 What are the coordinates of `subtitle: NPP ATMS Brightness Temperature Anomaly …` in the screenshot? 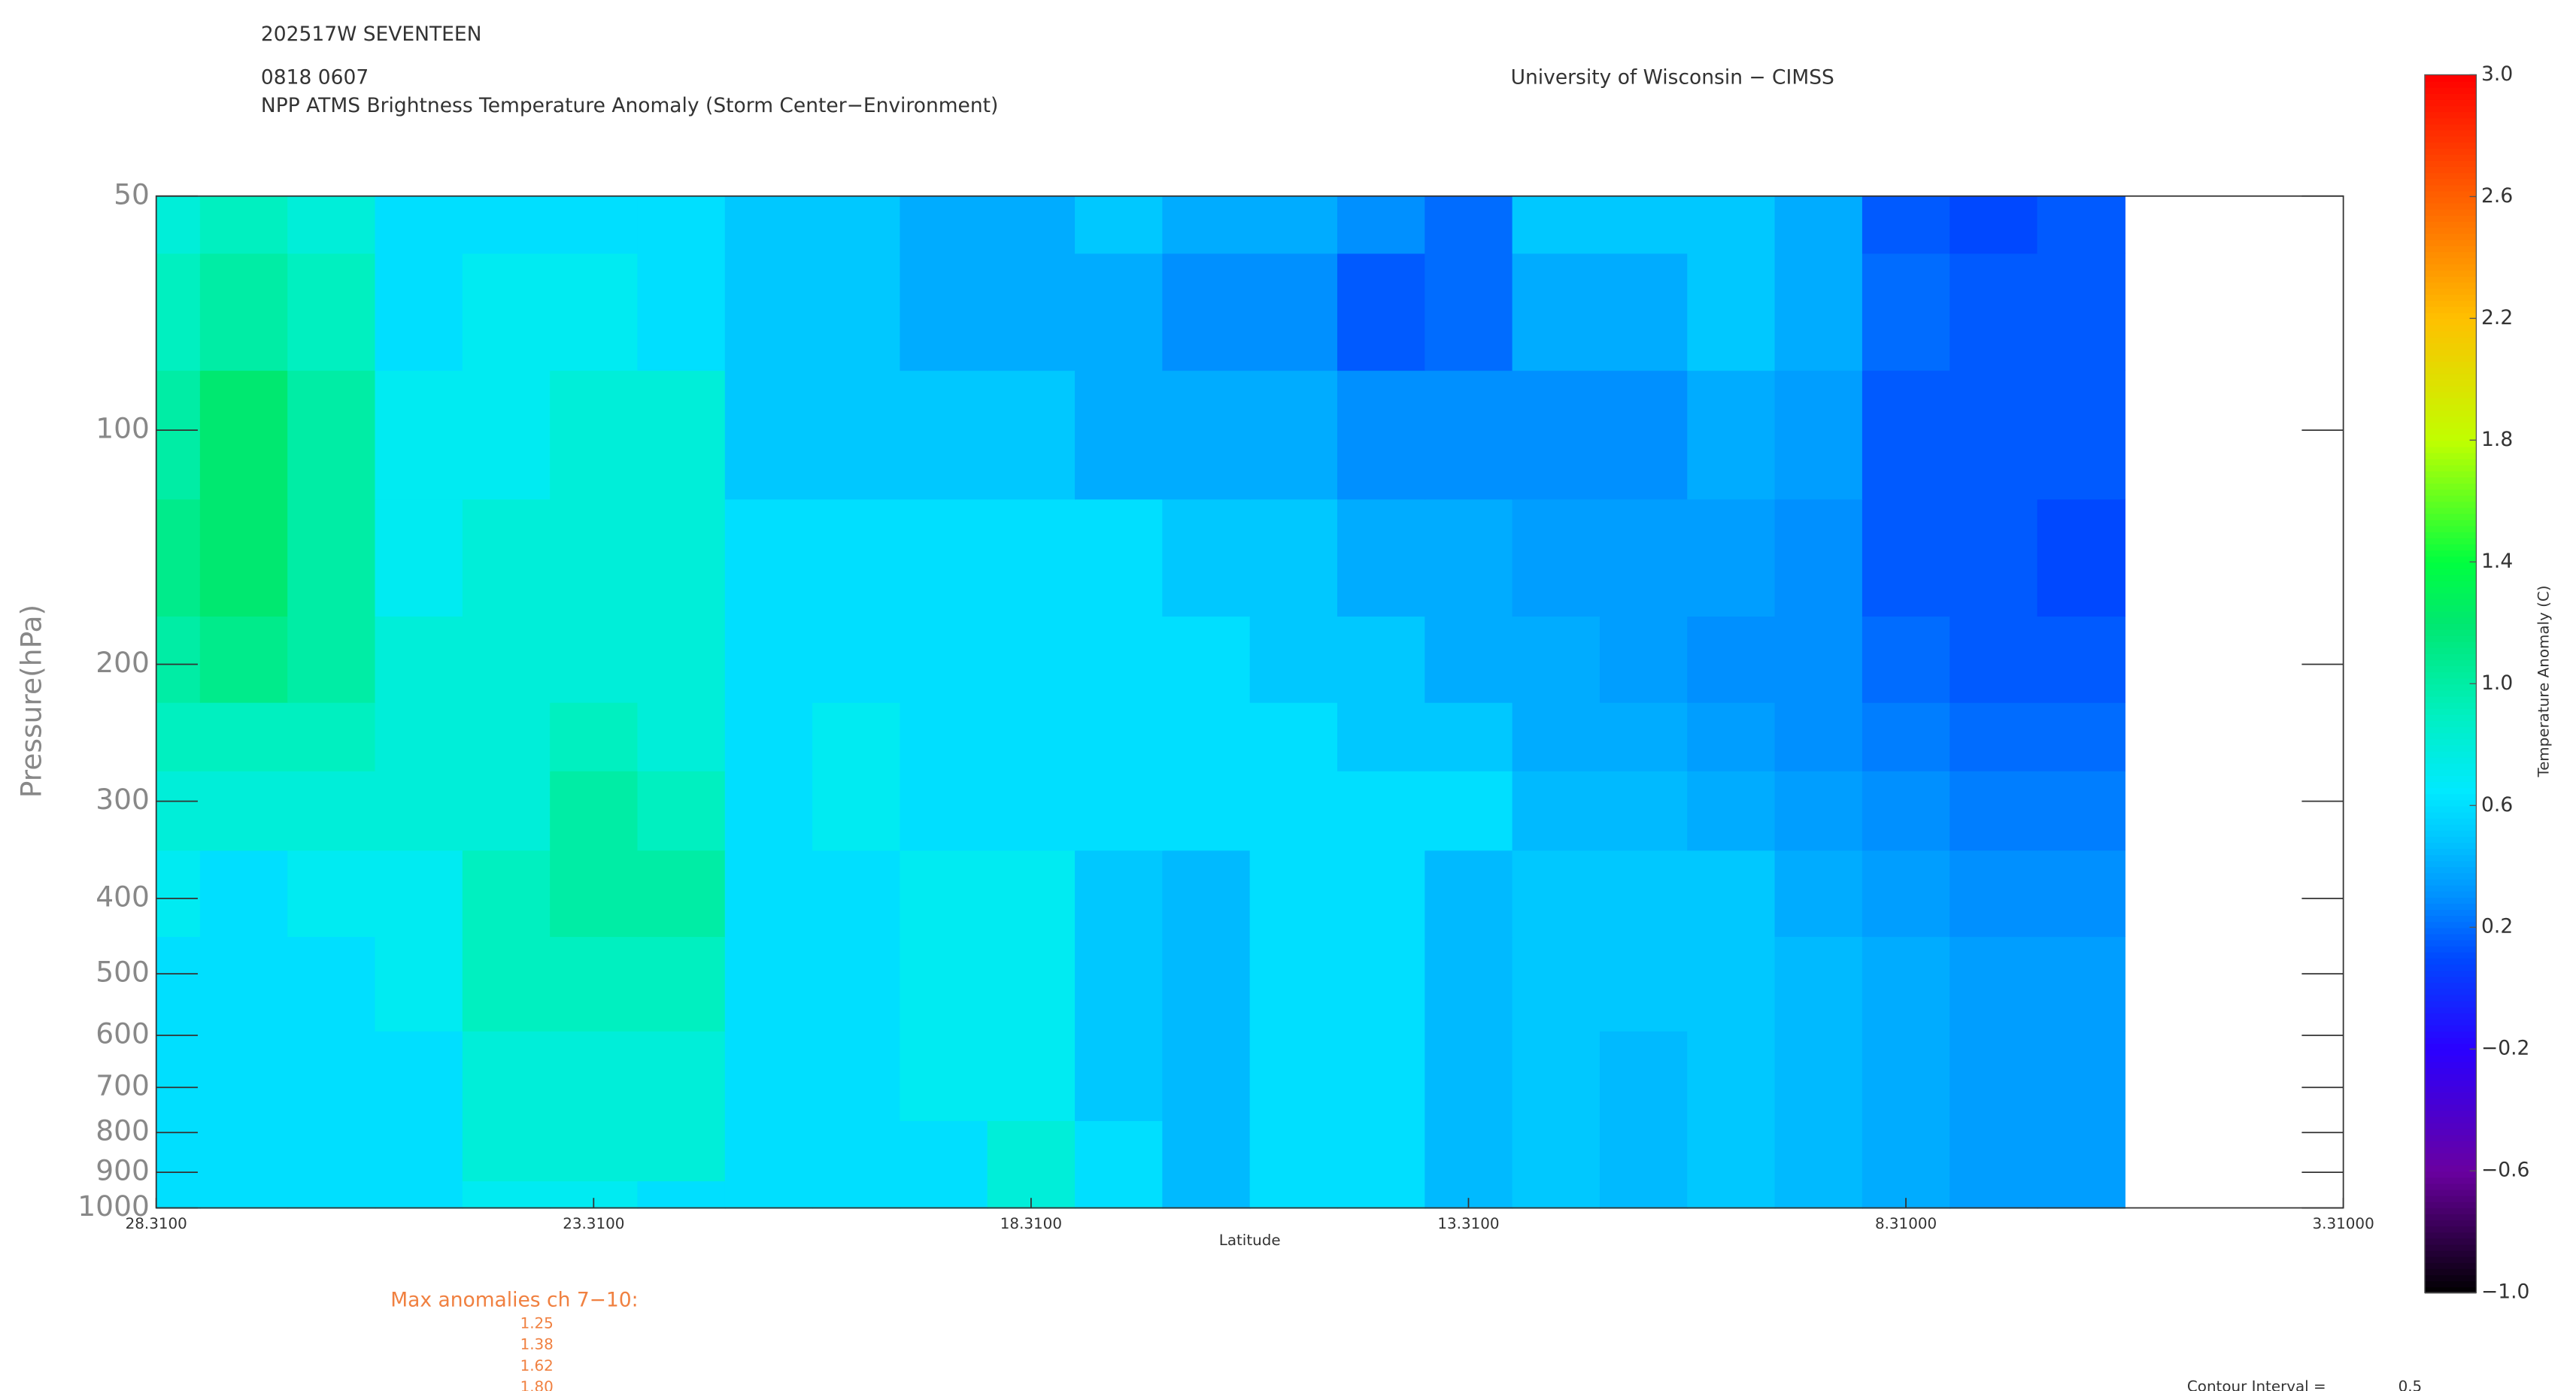 It's located at (629, 105).